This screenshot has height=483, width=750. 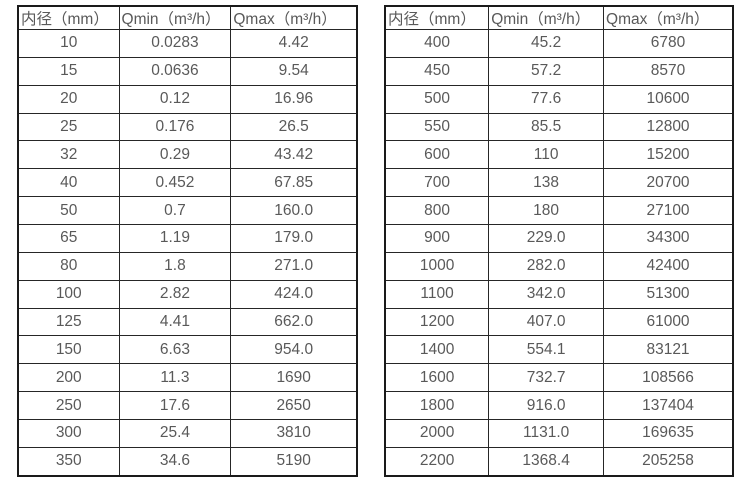 I want to click on table-cell: 8570, so click(x=668, y=71).